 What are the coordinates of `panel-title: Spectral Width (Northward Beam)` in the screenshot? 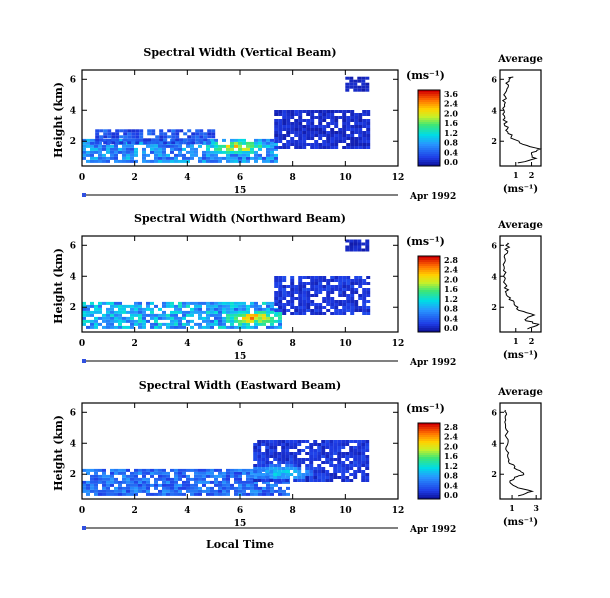 It's located at (240, 218).